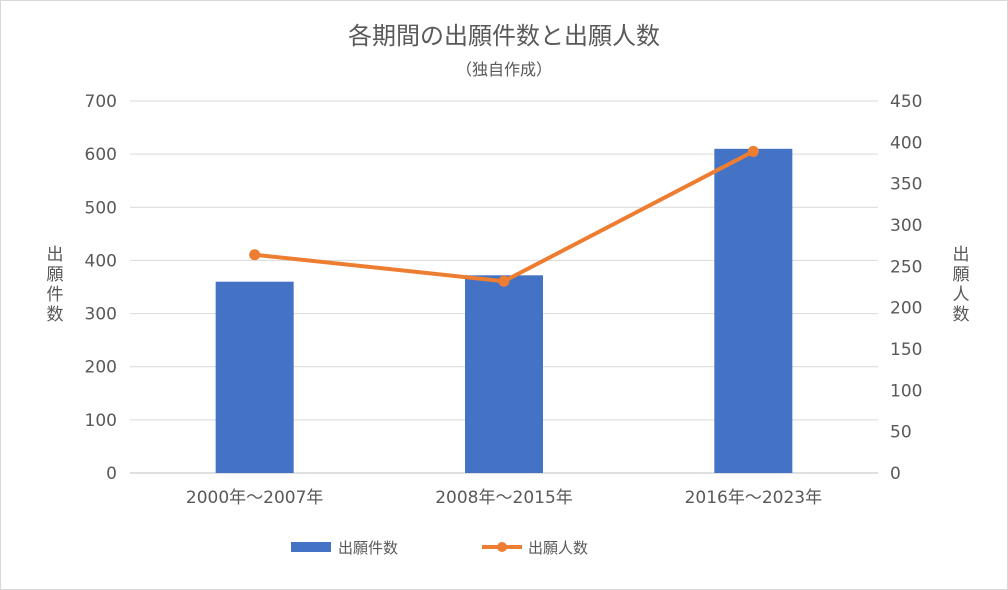 Image resolution: width=1008 pixels, height=590 pixels. What do you see at coordinates (961, 275) in the screenshot?
I see `right-axis-label-char: 願` at bounding box center [961, 275].